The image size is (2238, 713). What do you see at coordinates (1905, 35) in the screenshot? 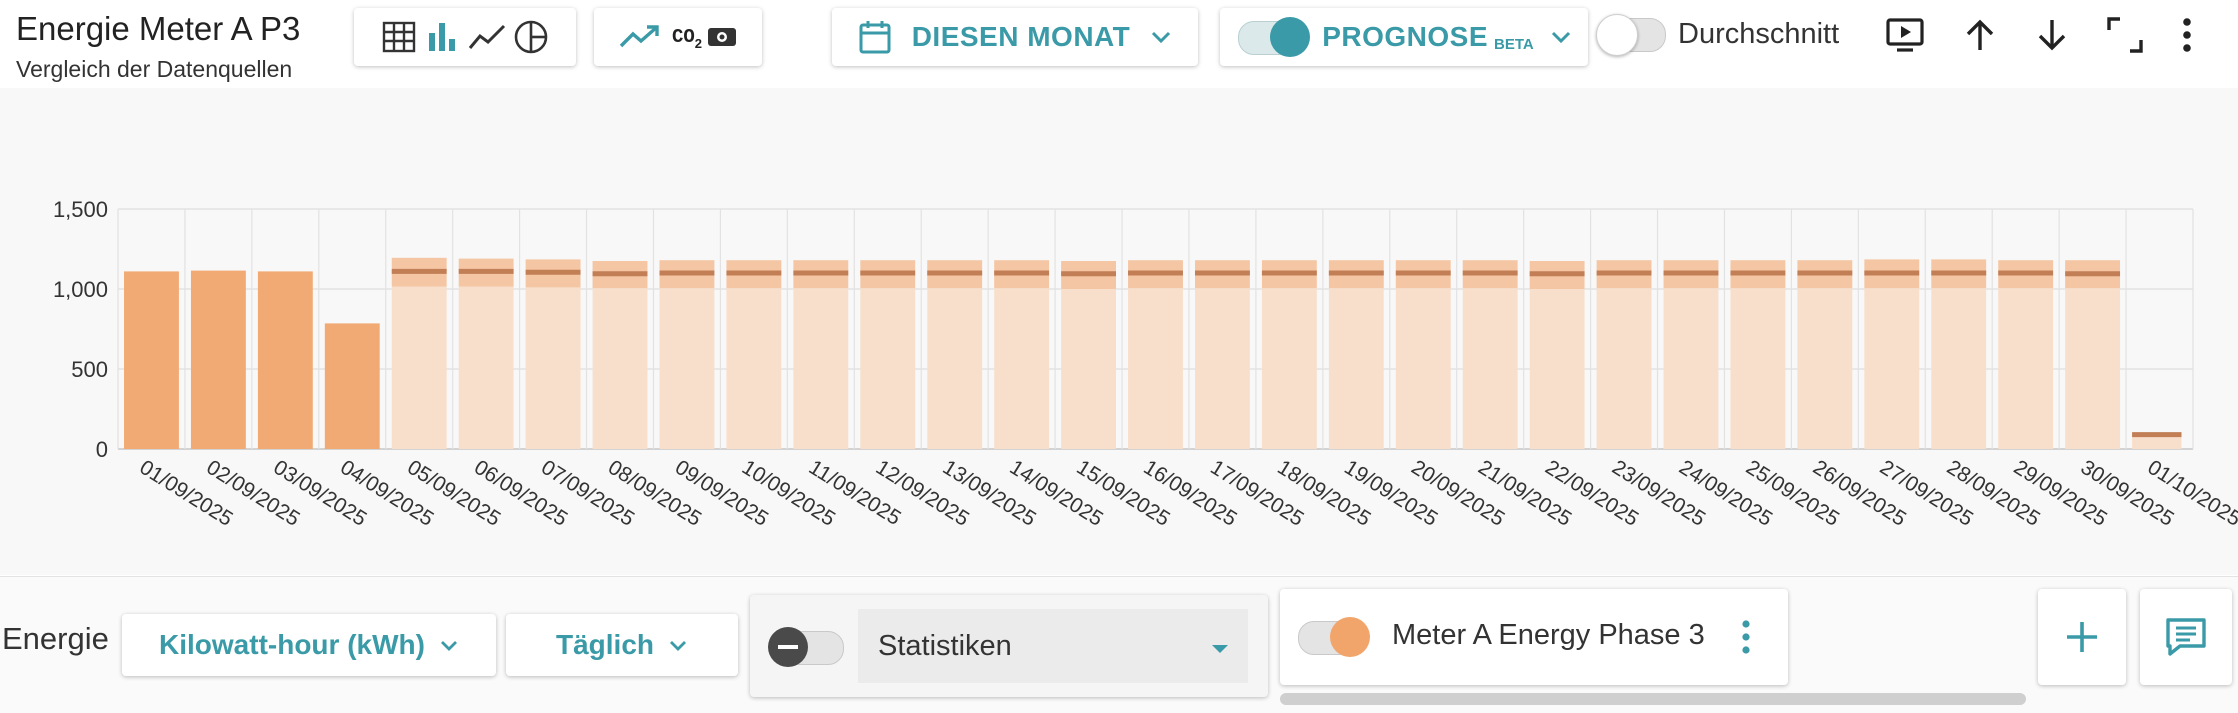
I see `presentation-icon` at bounding box center [1905, 35].